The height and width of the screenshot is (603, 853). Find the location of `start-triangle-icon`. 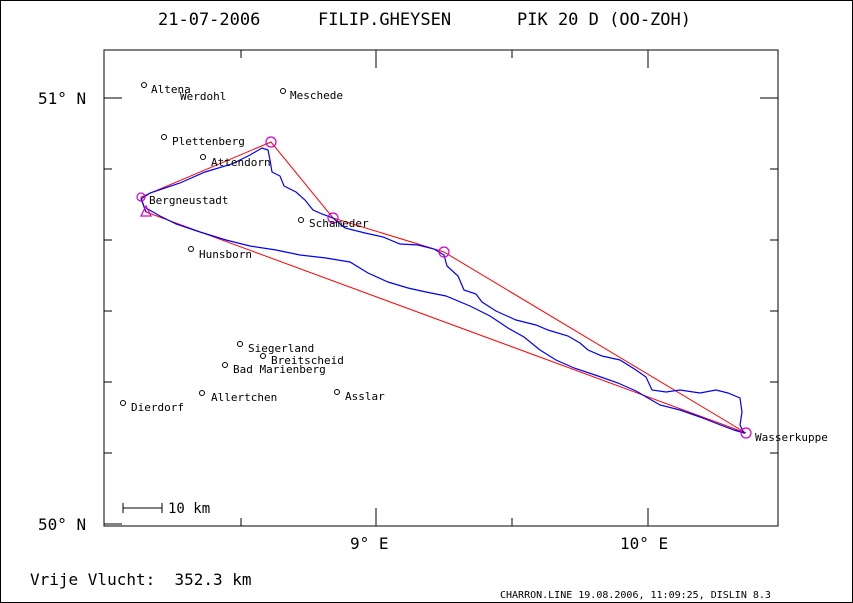

start-triangle-icon is located at coordinates (146, 210).